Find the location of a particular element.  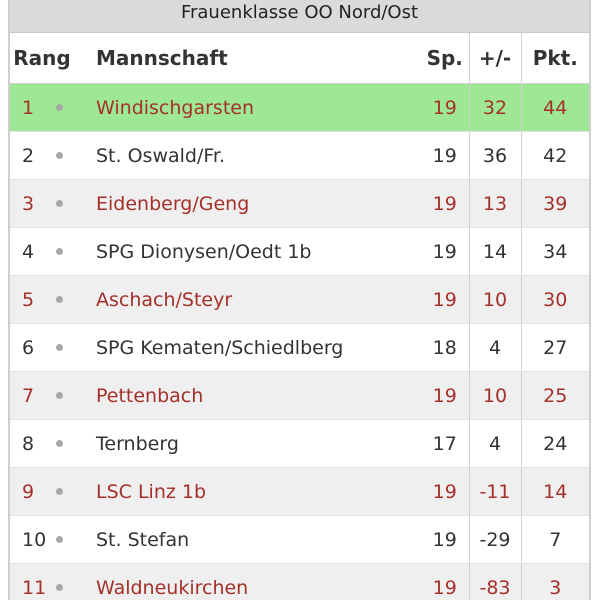

rank-number: 9 is located at coordinates (28, 491).